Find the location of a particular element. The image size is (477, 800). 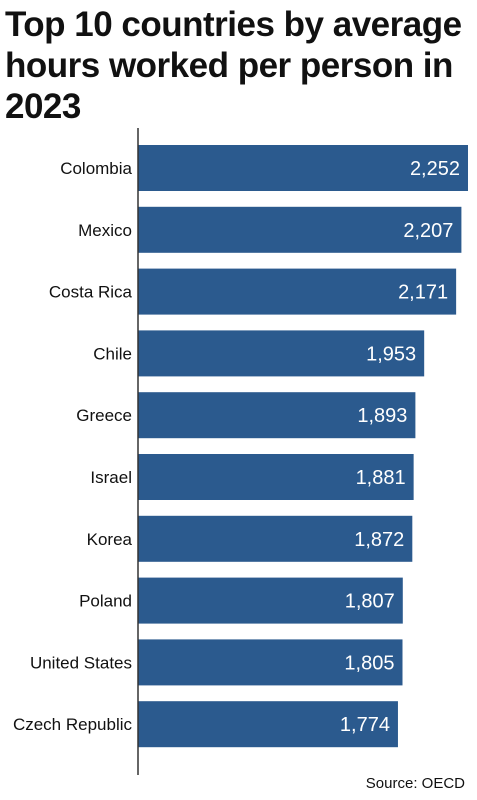

bar-greece is located at coordinates (277, 415).